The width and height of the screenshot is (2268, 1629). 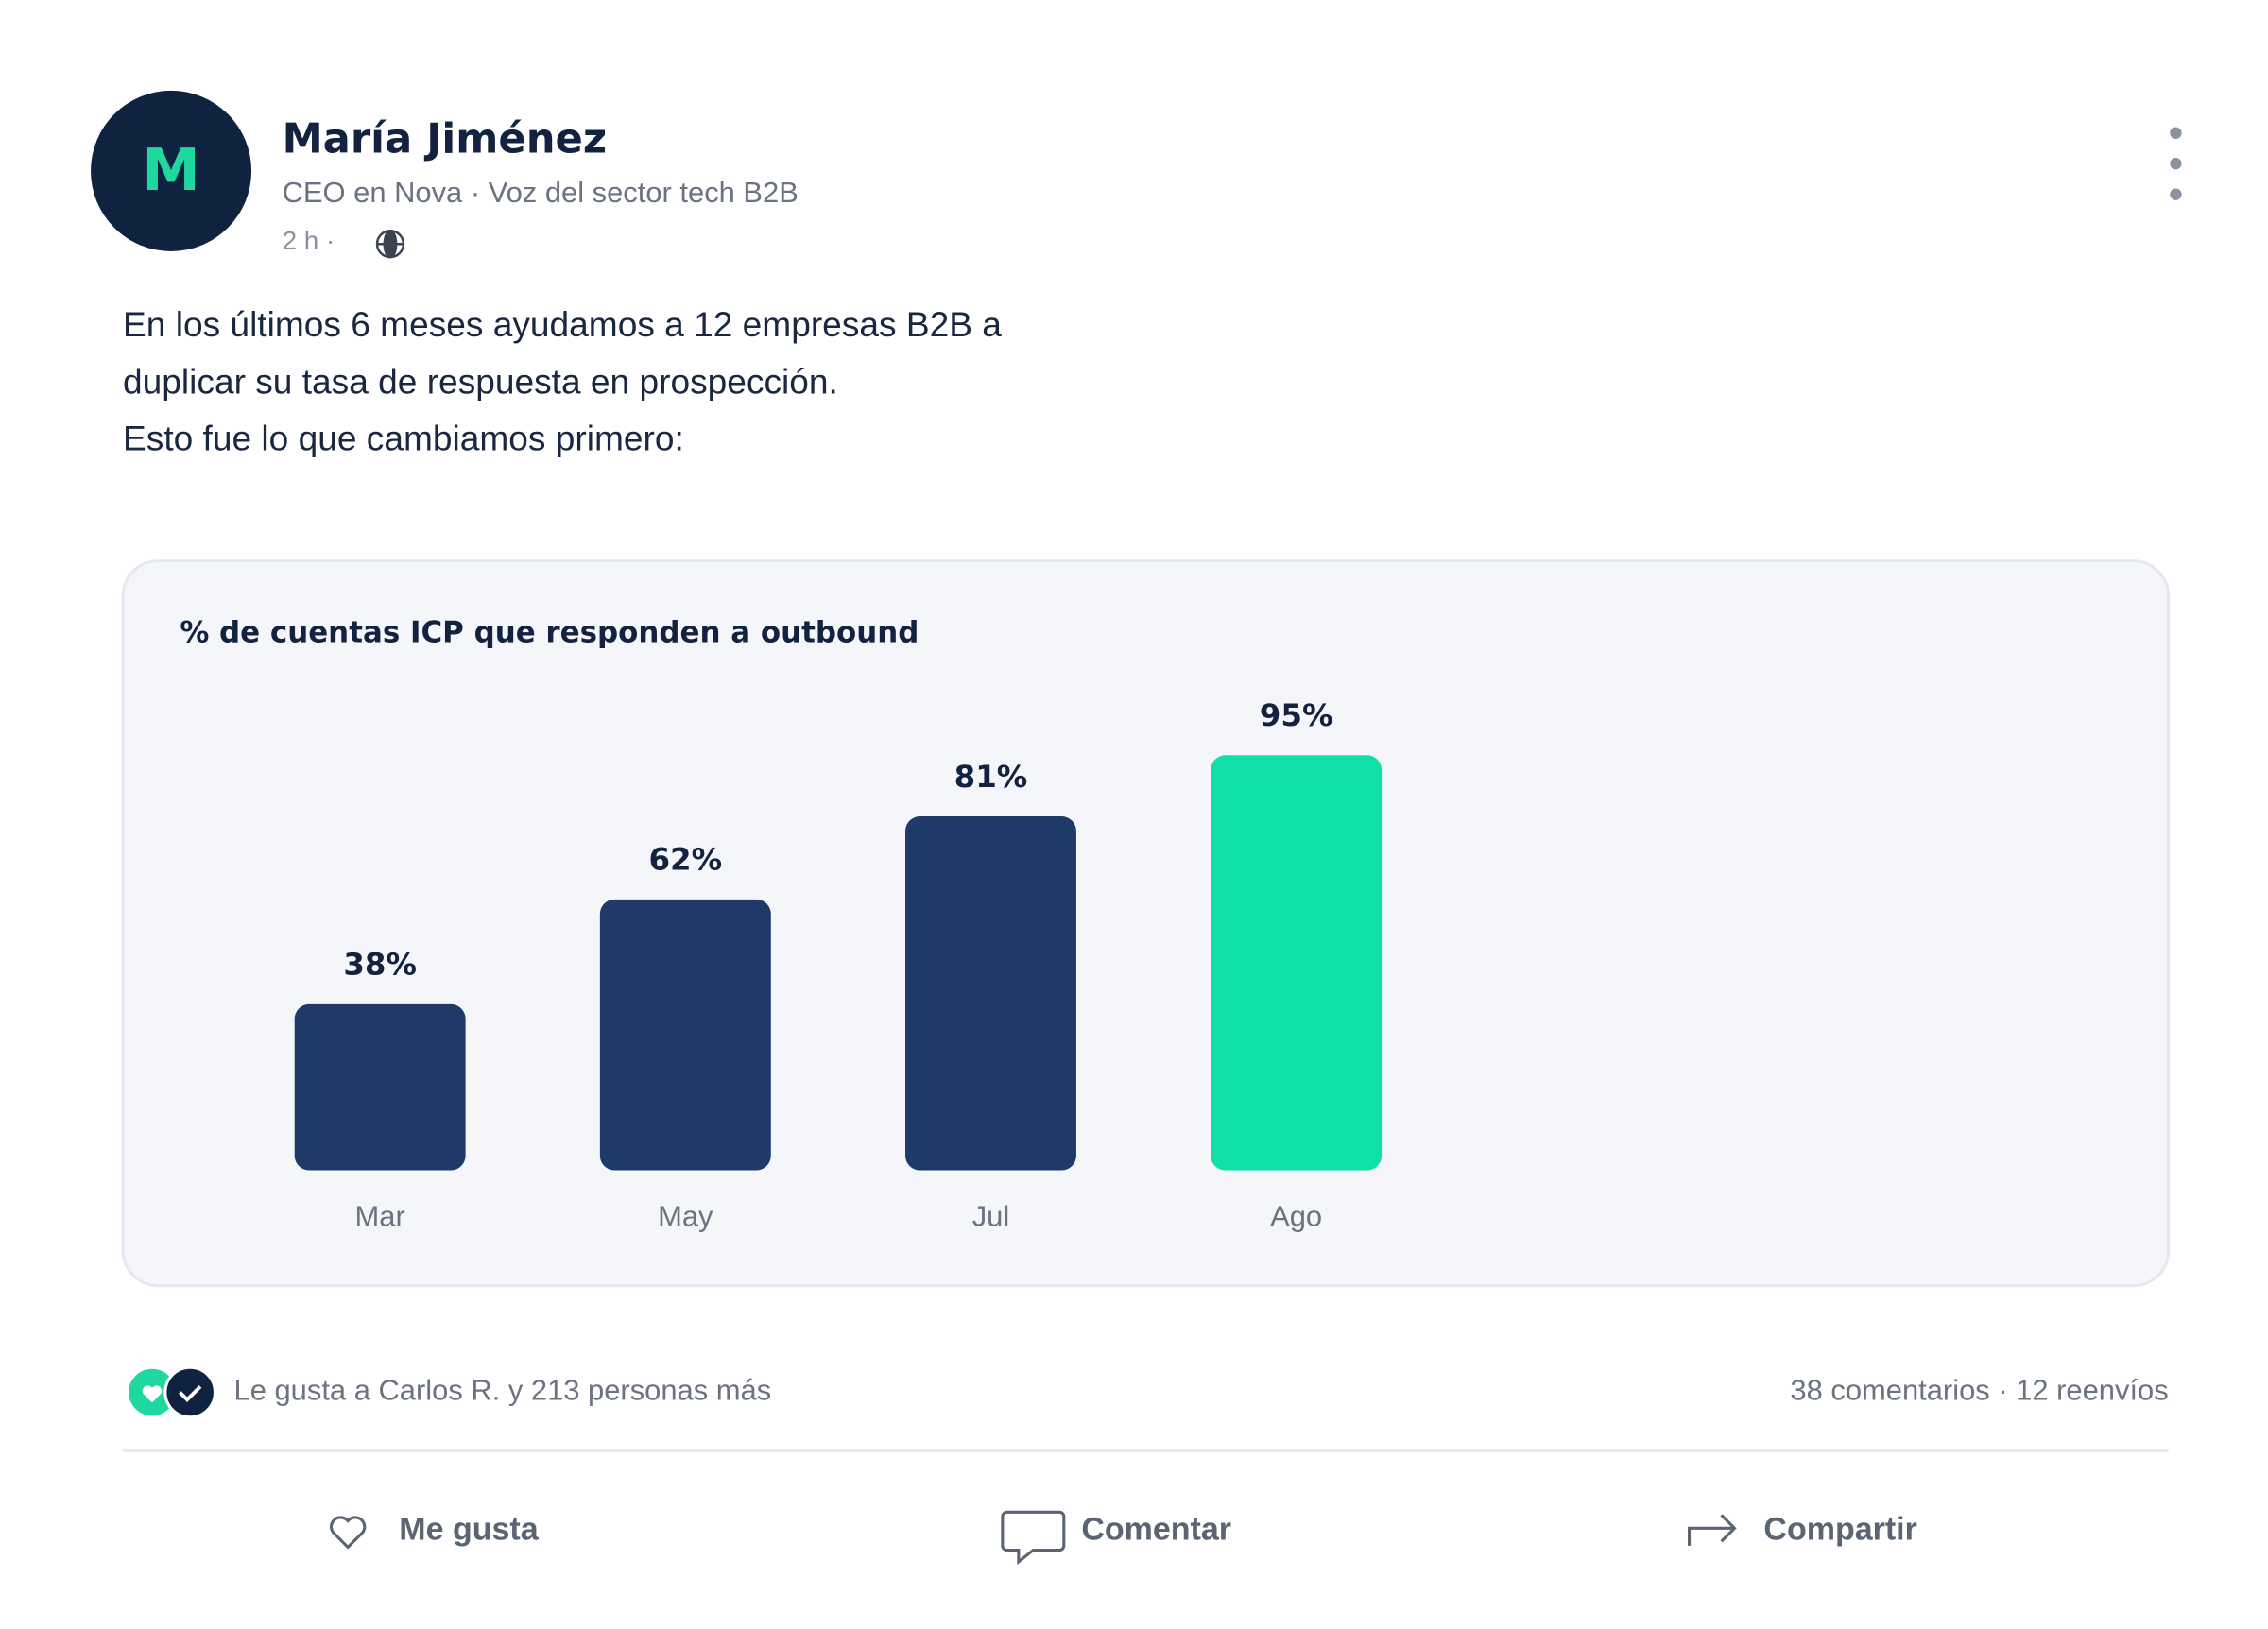 What do you see at coordinates (541, 192) in the screenshot?
I see `author-headline: CEO en Nova · Voz del sector tech B2B` at bounding box center [541, 192].